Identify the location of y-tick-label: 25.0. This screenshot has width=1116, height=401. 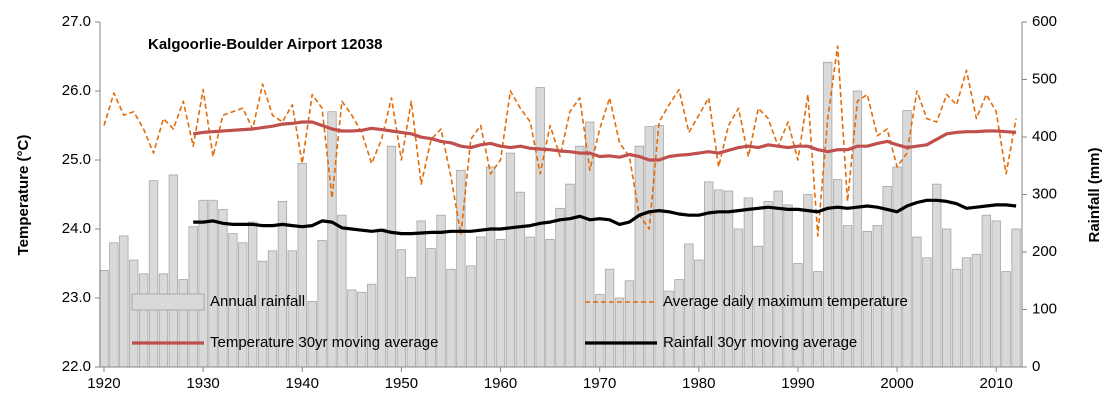
(76, 159).